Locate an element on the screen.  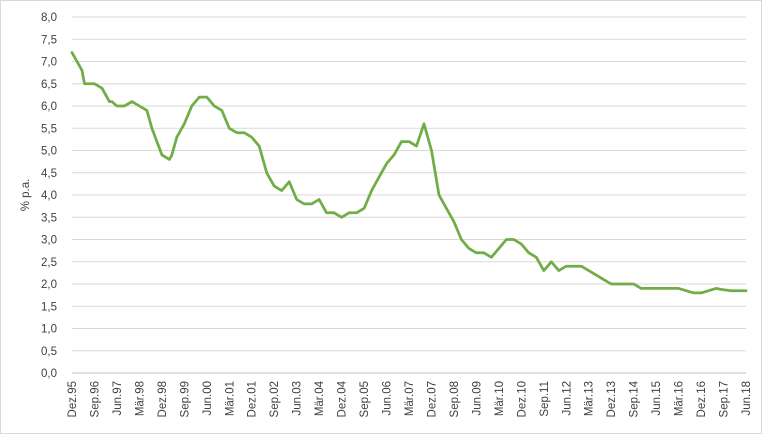
y-axis-label: % p.a. is located at coordinates (26, 195).